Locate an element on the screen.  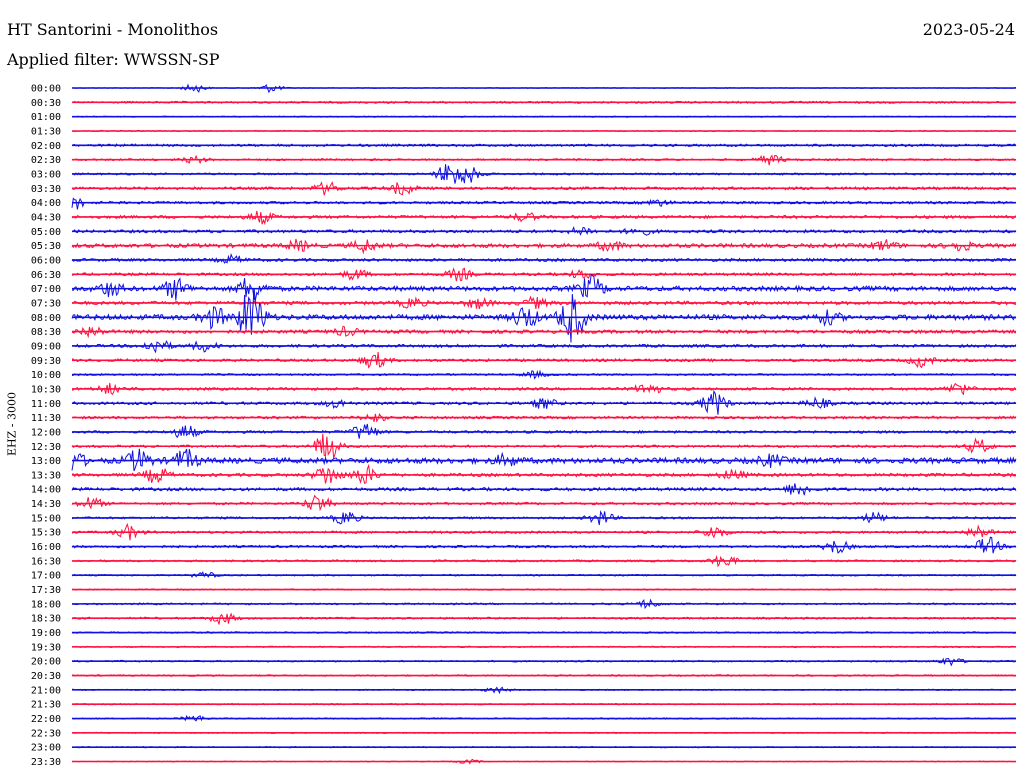
time-tick-label: 01:00 is located at coordinates (46, 117).